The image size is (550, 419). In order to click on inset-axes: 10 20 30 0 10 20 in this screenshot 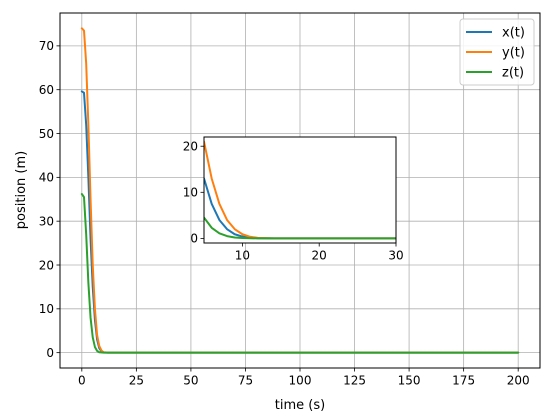, I will do `click(293, 199)`.